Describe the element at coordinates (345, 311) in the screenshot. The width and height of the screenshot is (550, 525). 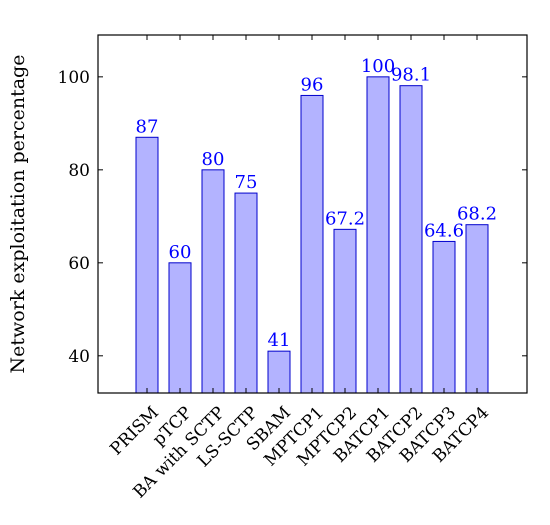
I see `bar-mptcp2` at that location.